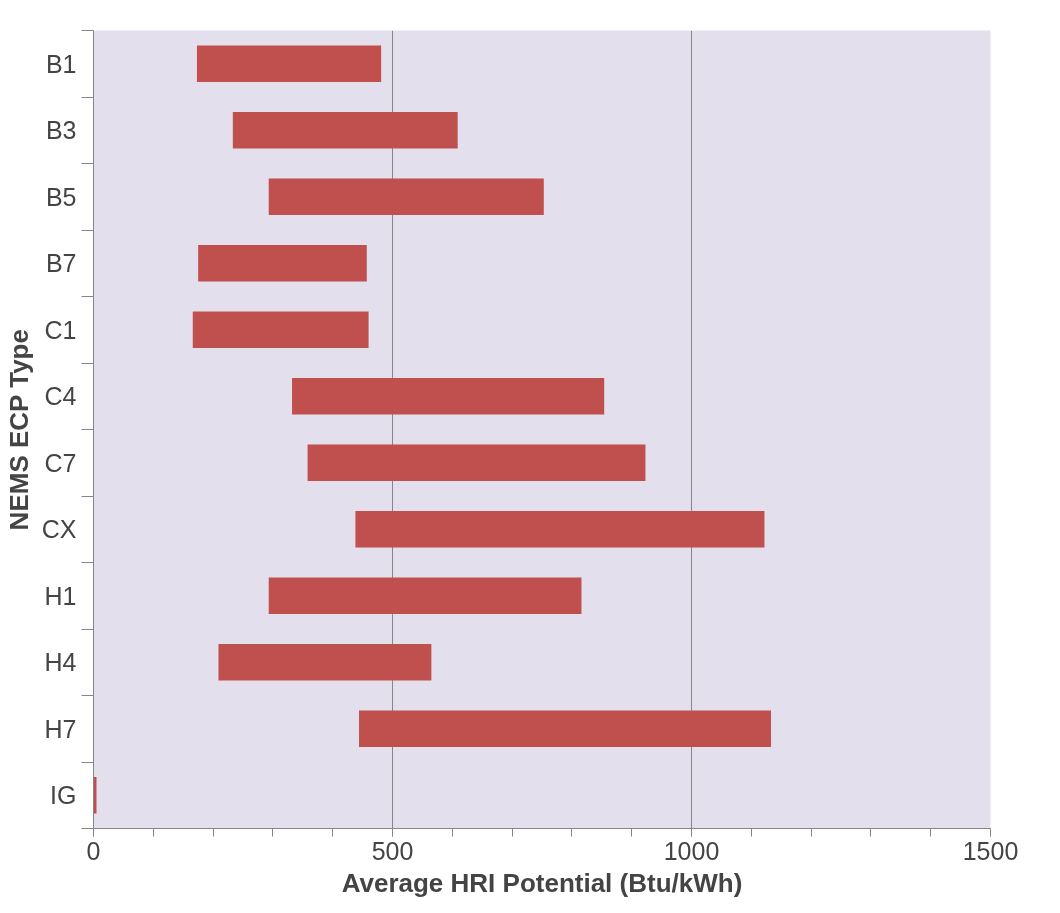  What do you see at coordinates (990, 850) in the screenshot?
I see `x-tick-label: 1500` at bounding box center [990, 850].